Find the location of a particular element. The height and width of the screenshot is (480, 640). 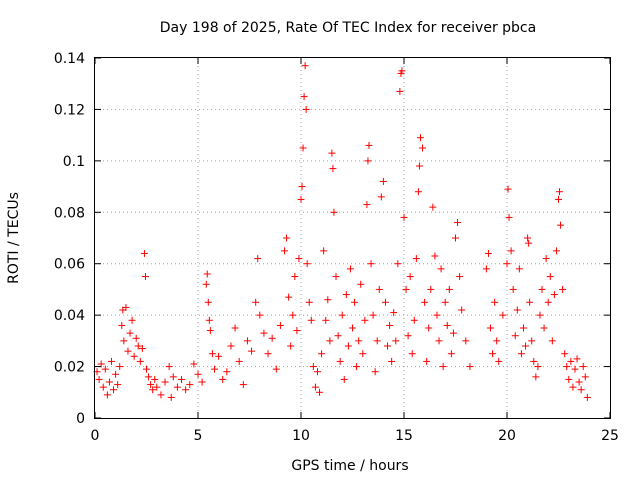

x-axis-label: GPS time / hours is located at coordinates (349, 466).